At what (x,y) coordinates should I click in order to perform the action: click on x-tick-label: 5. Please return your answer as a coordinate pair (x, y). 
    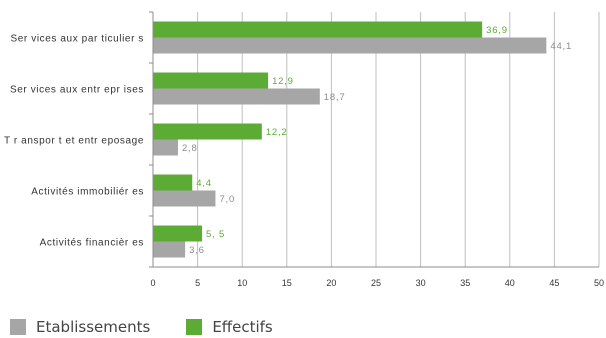
    Looking at the image, I should click on (197, 283).